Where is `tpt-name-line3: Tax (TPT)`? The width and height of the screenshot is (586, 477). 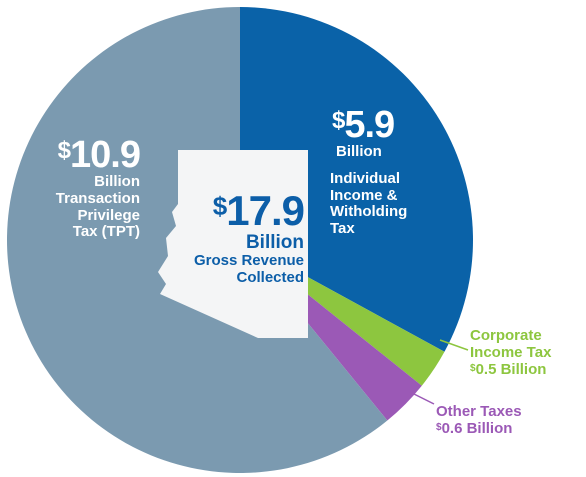 tpt-name-line3: Tax (TPT) is located at coordinates (106, 232).